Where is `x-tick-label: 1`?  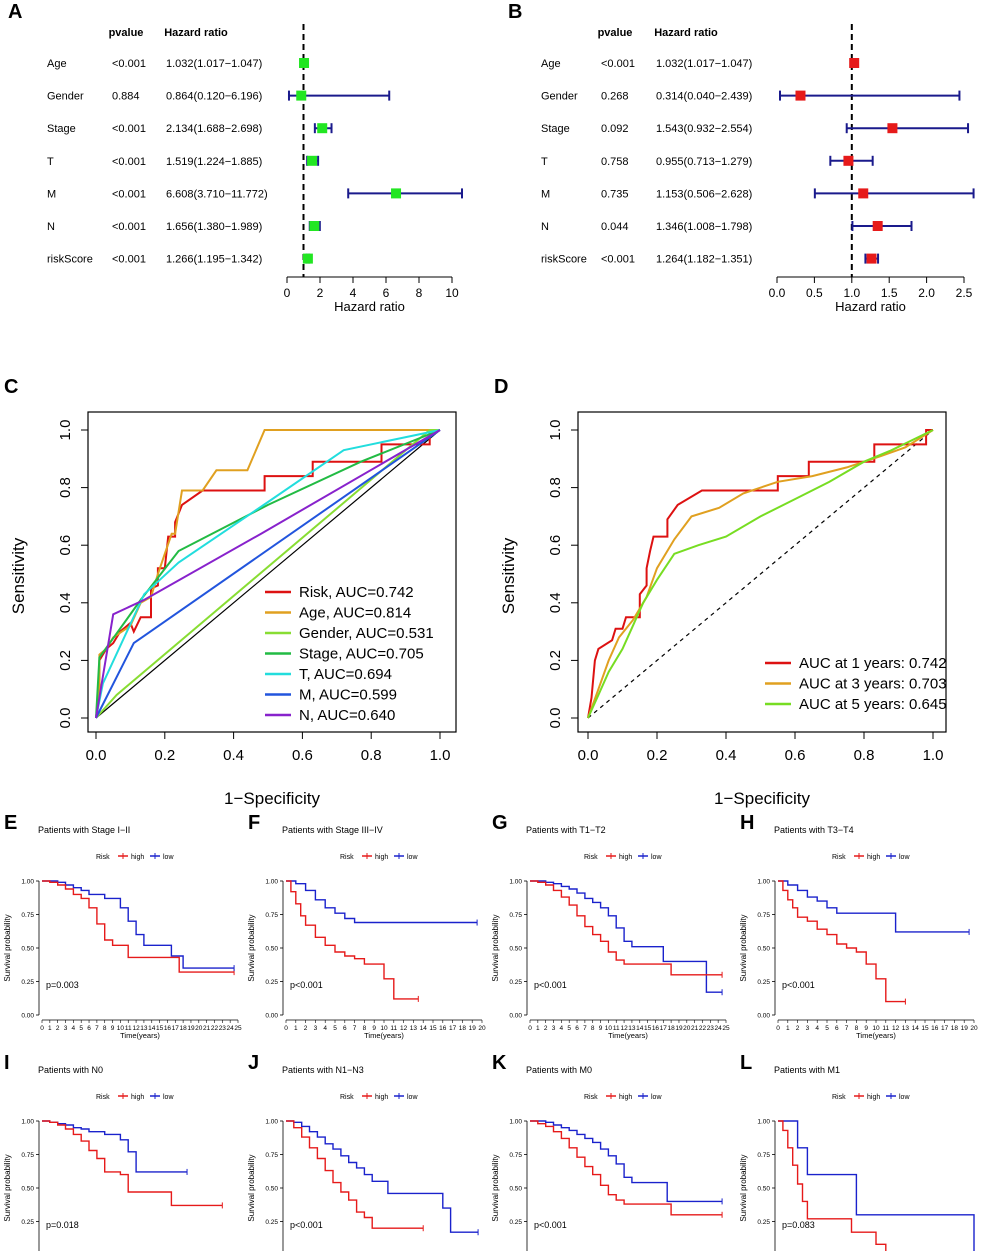
x-tick-label: 1 is located at coordinates (50, 1028).